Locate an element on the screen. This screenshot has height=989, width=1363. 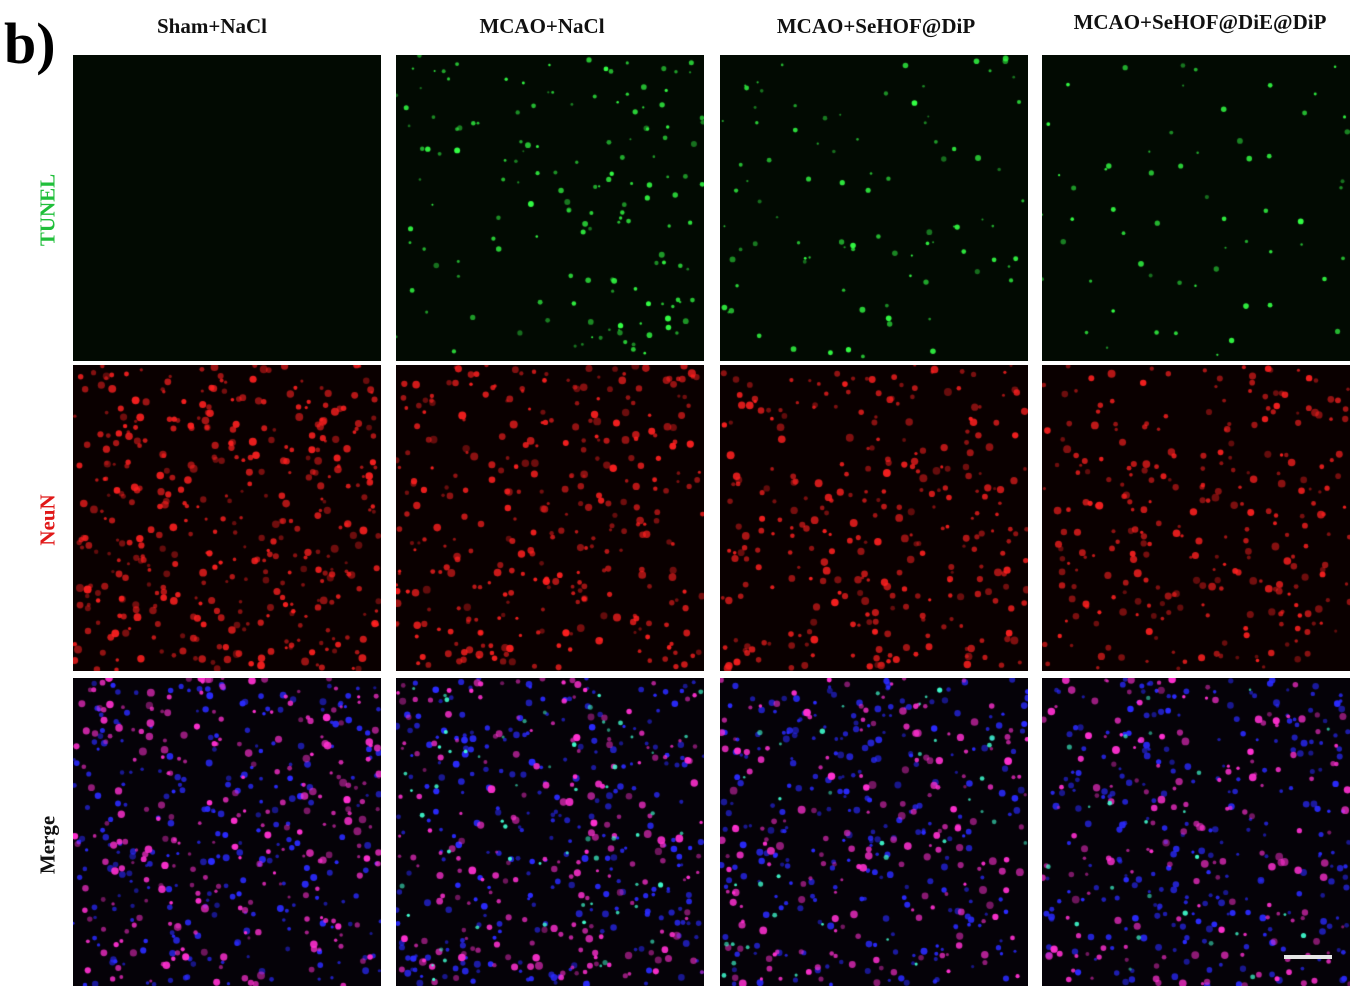
column-title-sham-nacl: Sham+NaCl is located at coordinates (212, 26).